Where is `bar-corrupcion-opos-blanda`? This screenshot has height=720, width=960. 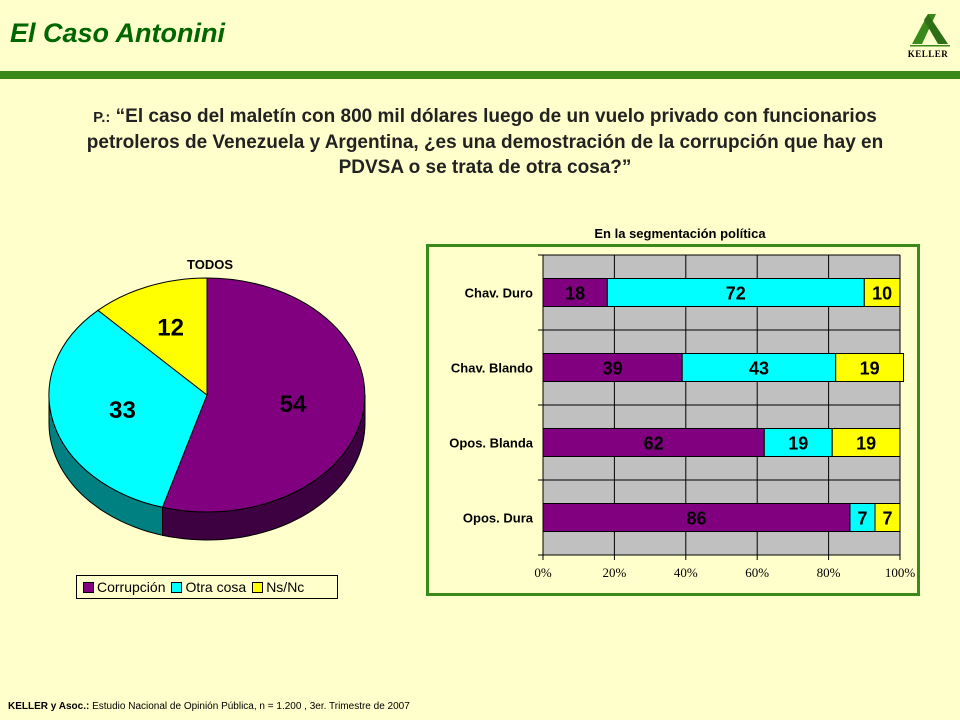 bar-corrupcion-opos-blanda is located at coordinates (653, 442).